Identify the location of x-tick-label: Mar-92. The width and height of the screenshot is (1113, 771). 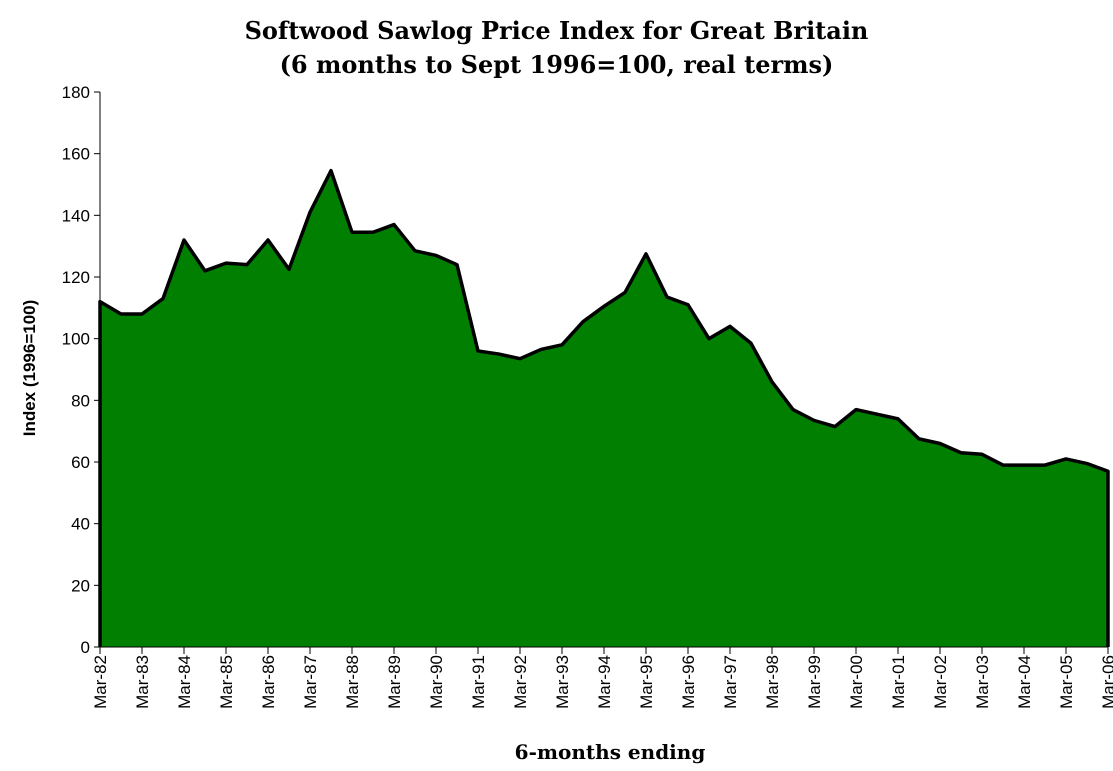
(520, 682).